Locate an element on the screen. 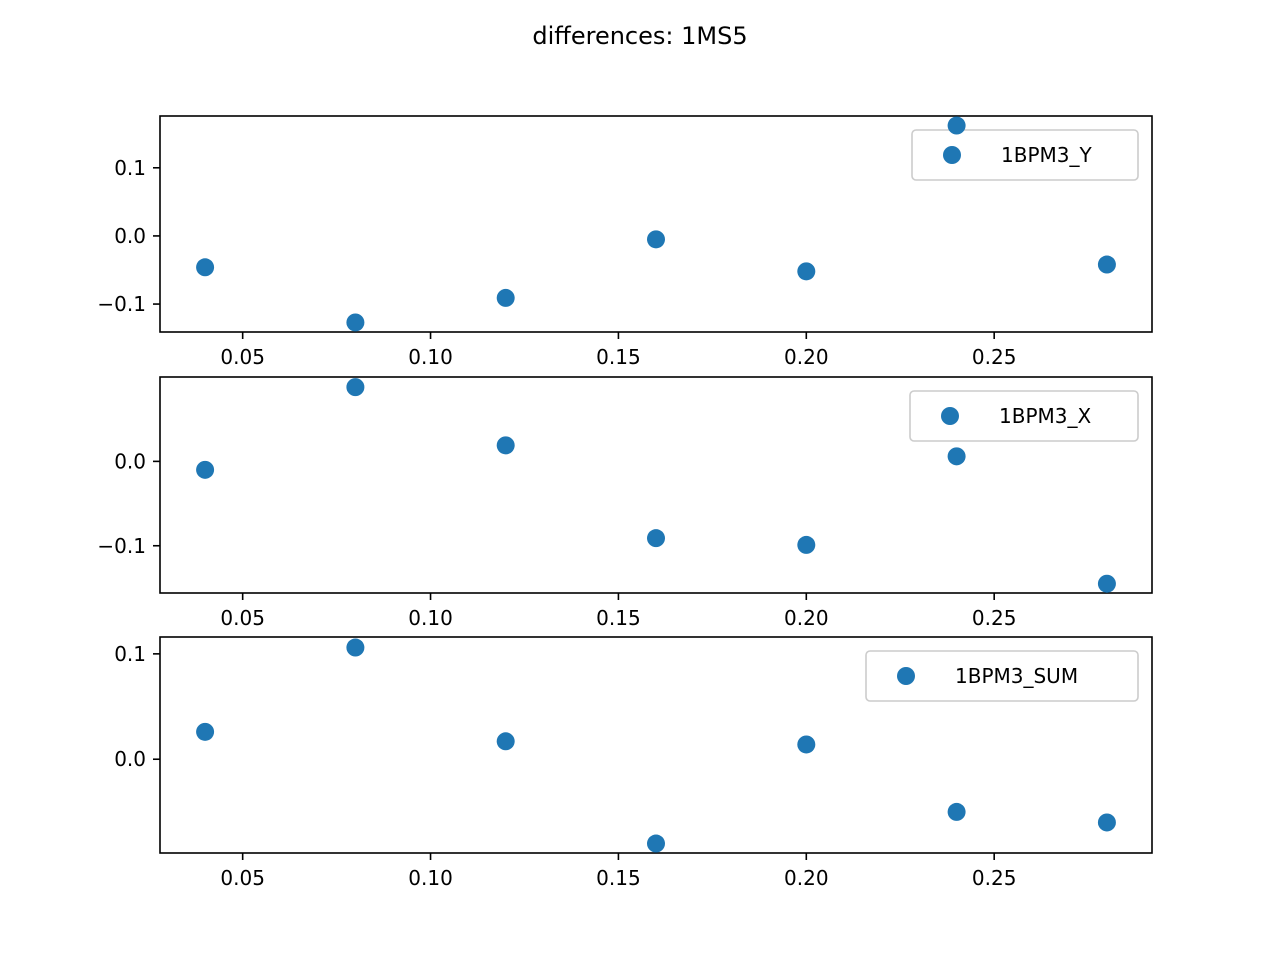 The height and width of the screenshot is (960, 1280). figure-title: differences: 1MS5 is located at coordinates (639, 36).